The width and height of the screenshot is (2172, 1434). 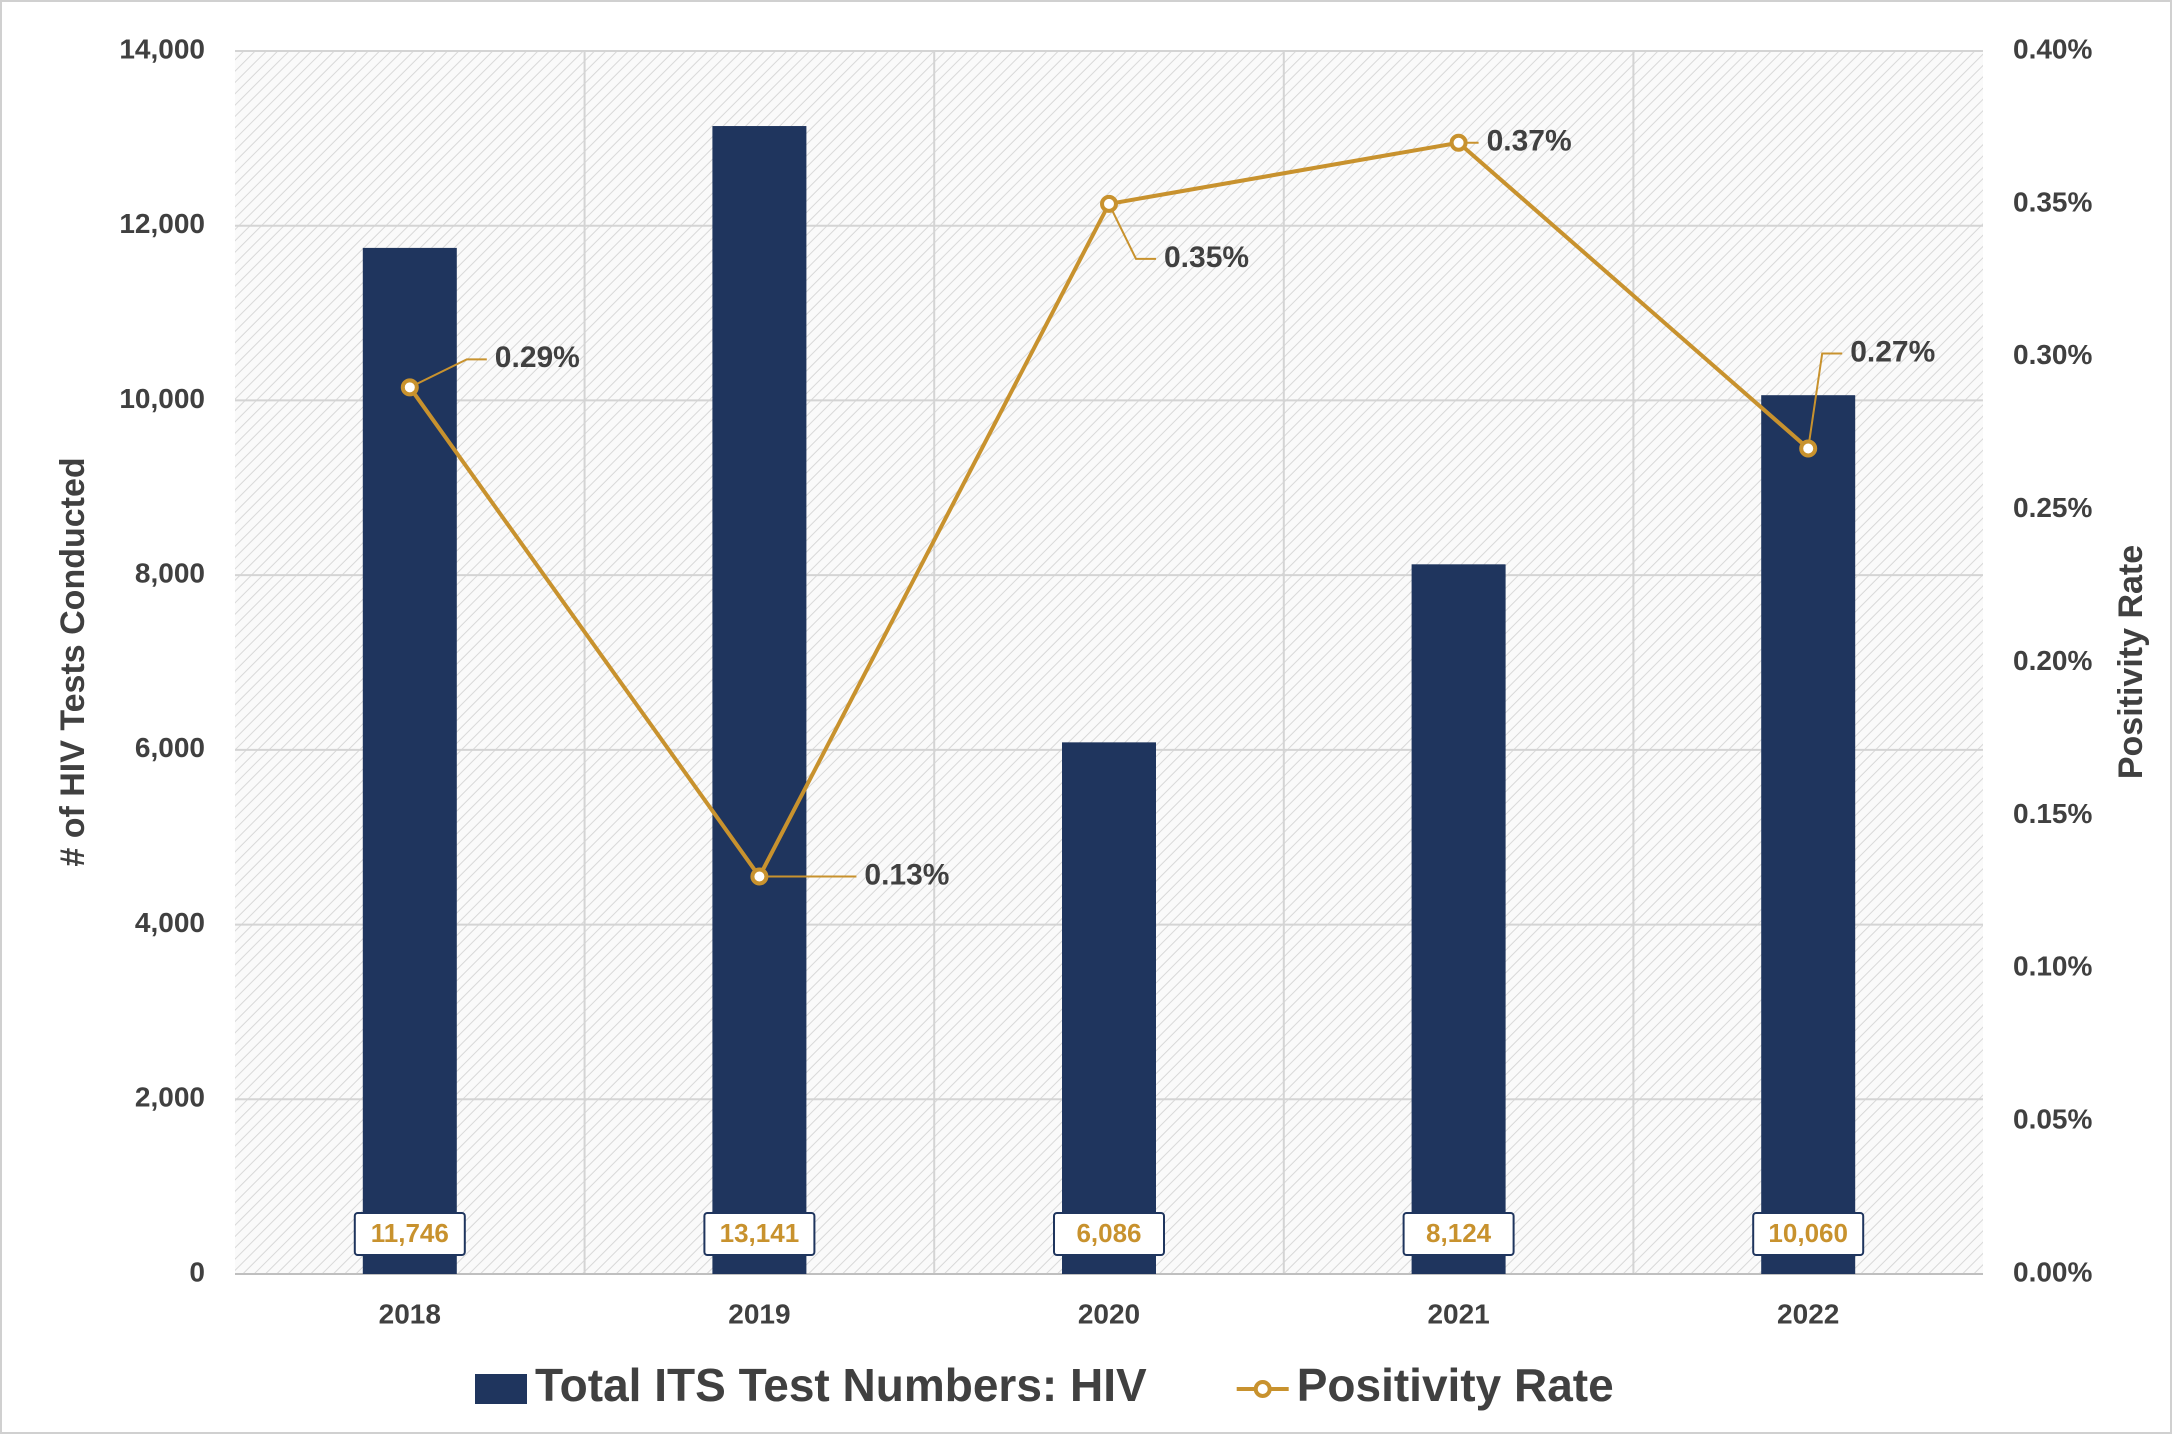 I want to click on bar-label: 8,124, so click(x=1459, y=1233).